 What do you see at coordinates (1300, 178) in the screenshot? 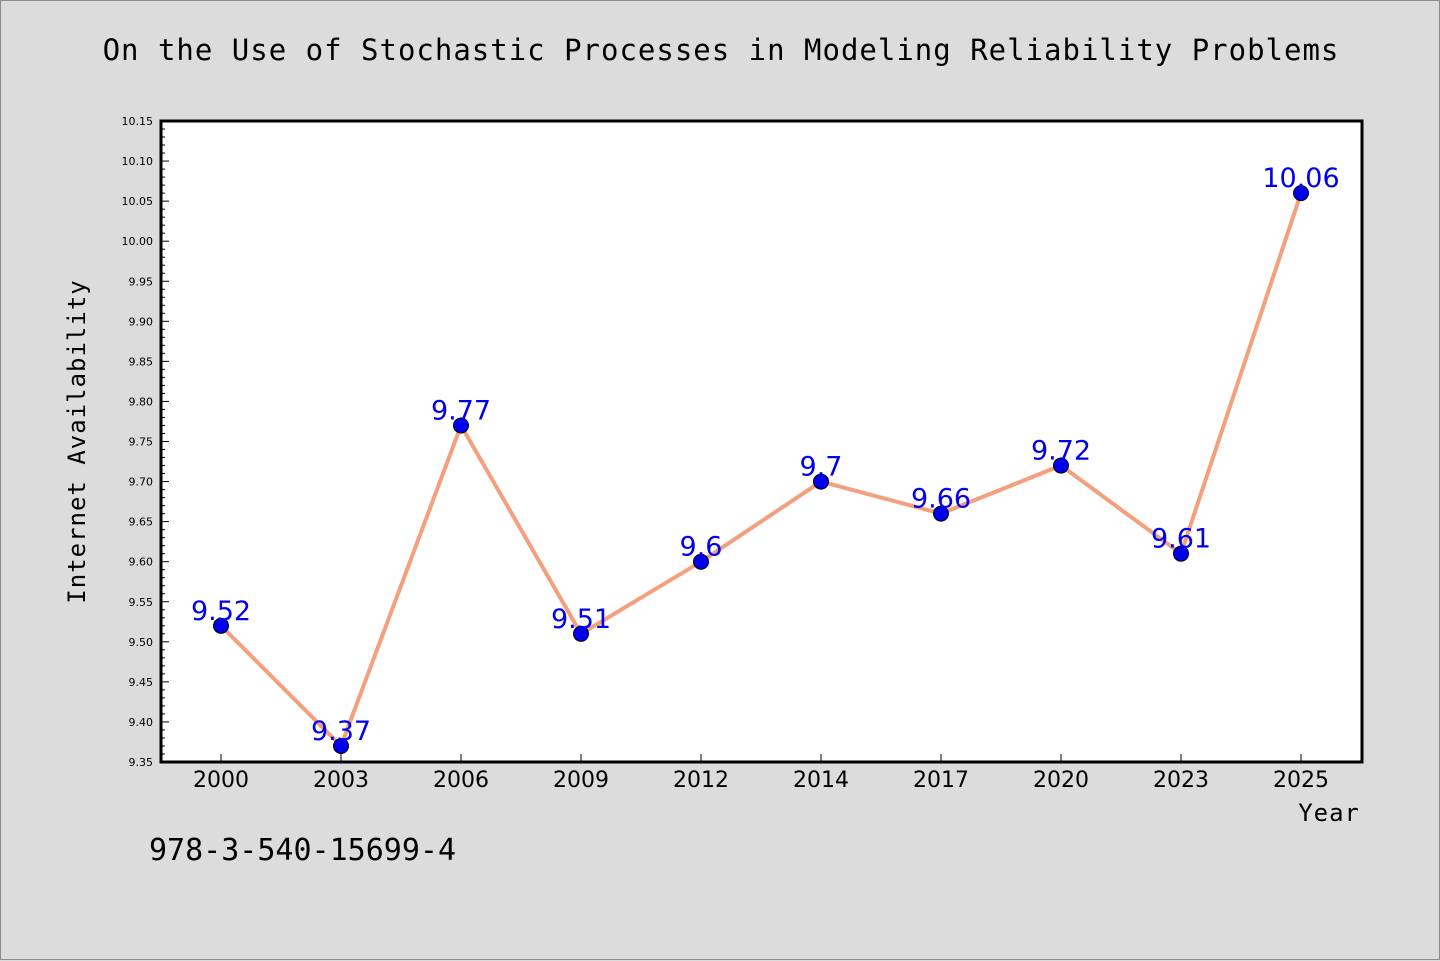
I see `data-label: 10.06` at bounding box center [1300, 178].